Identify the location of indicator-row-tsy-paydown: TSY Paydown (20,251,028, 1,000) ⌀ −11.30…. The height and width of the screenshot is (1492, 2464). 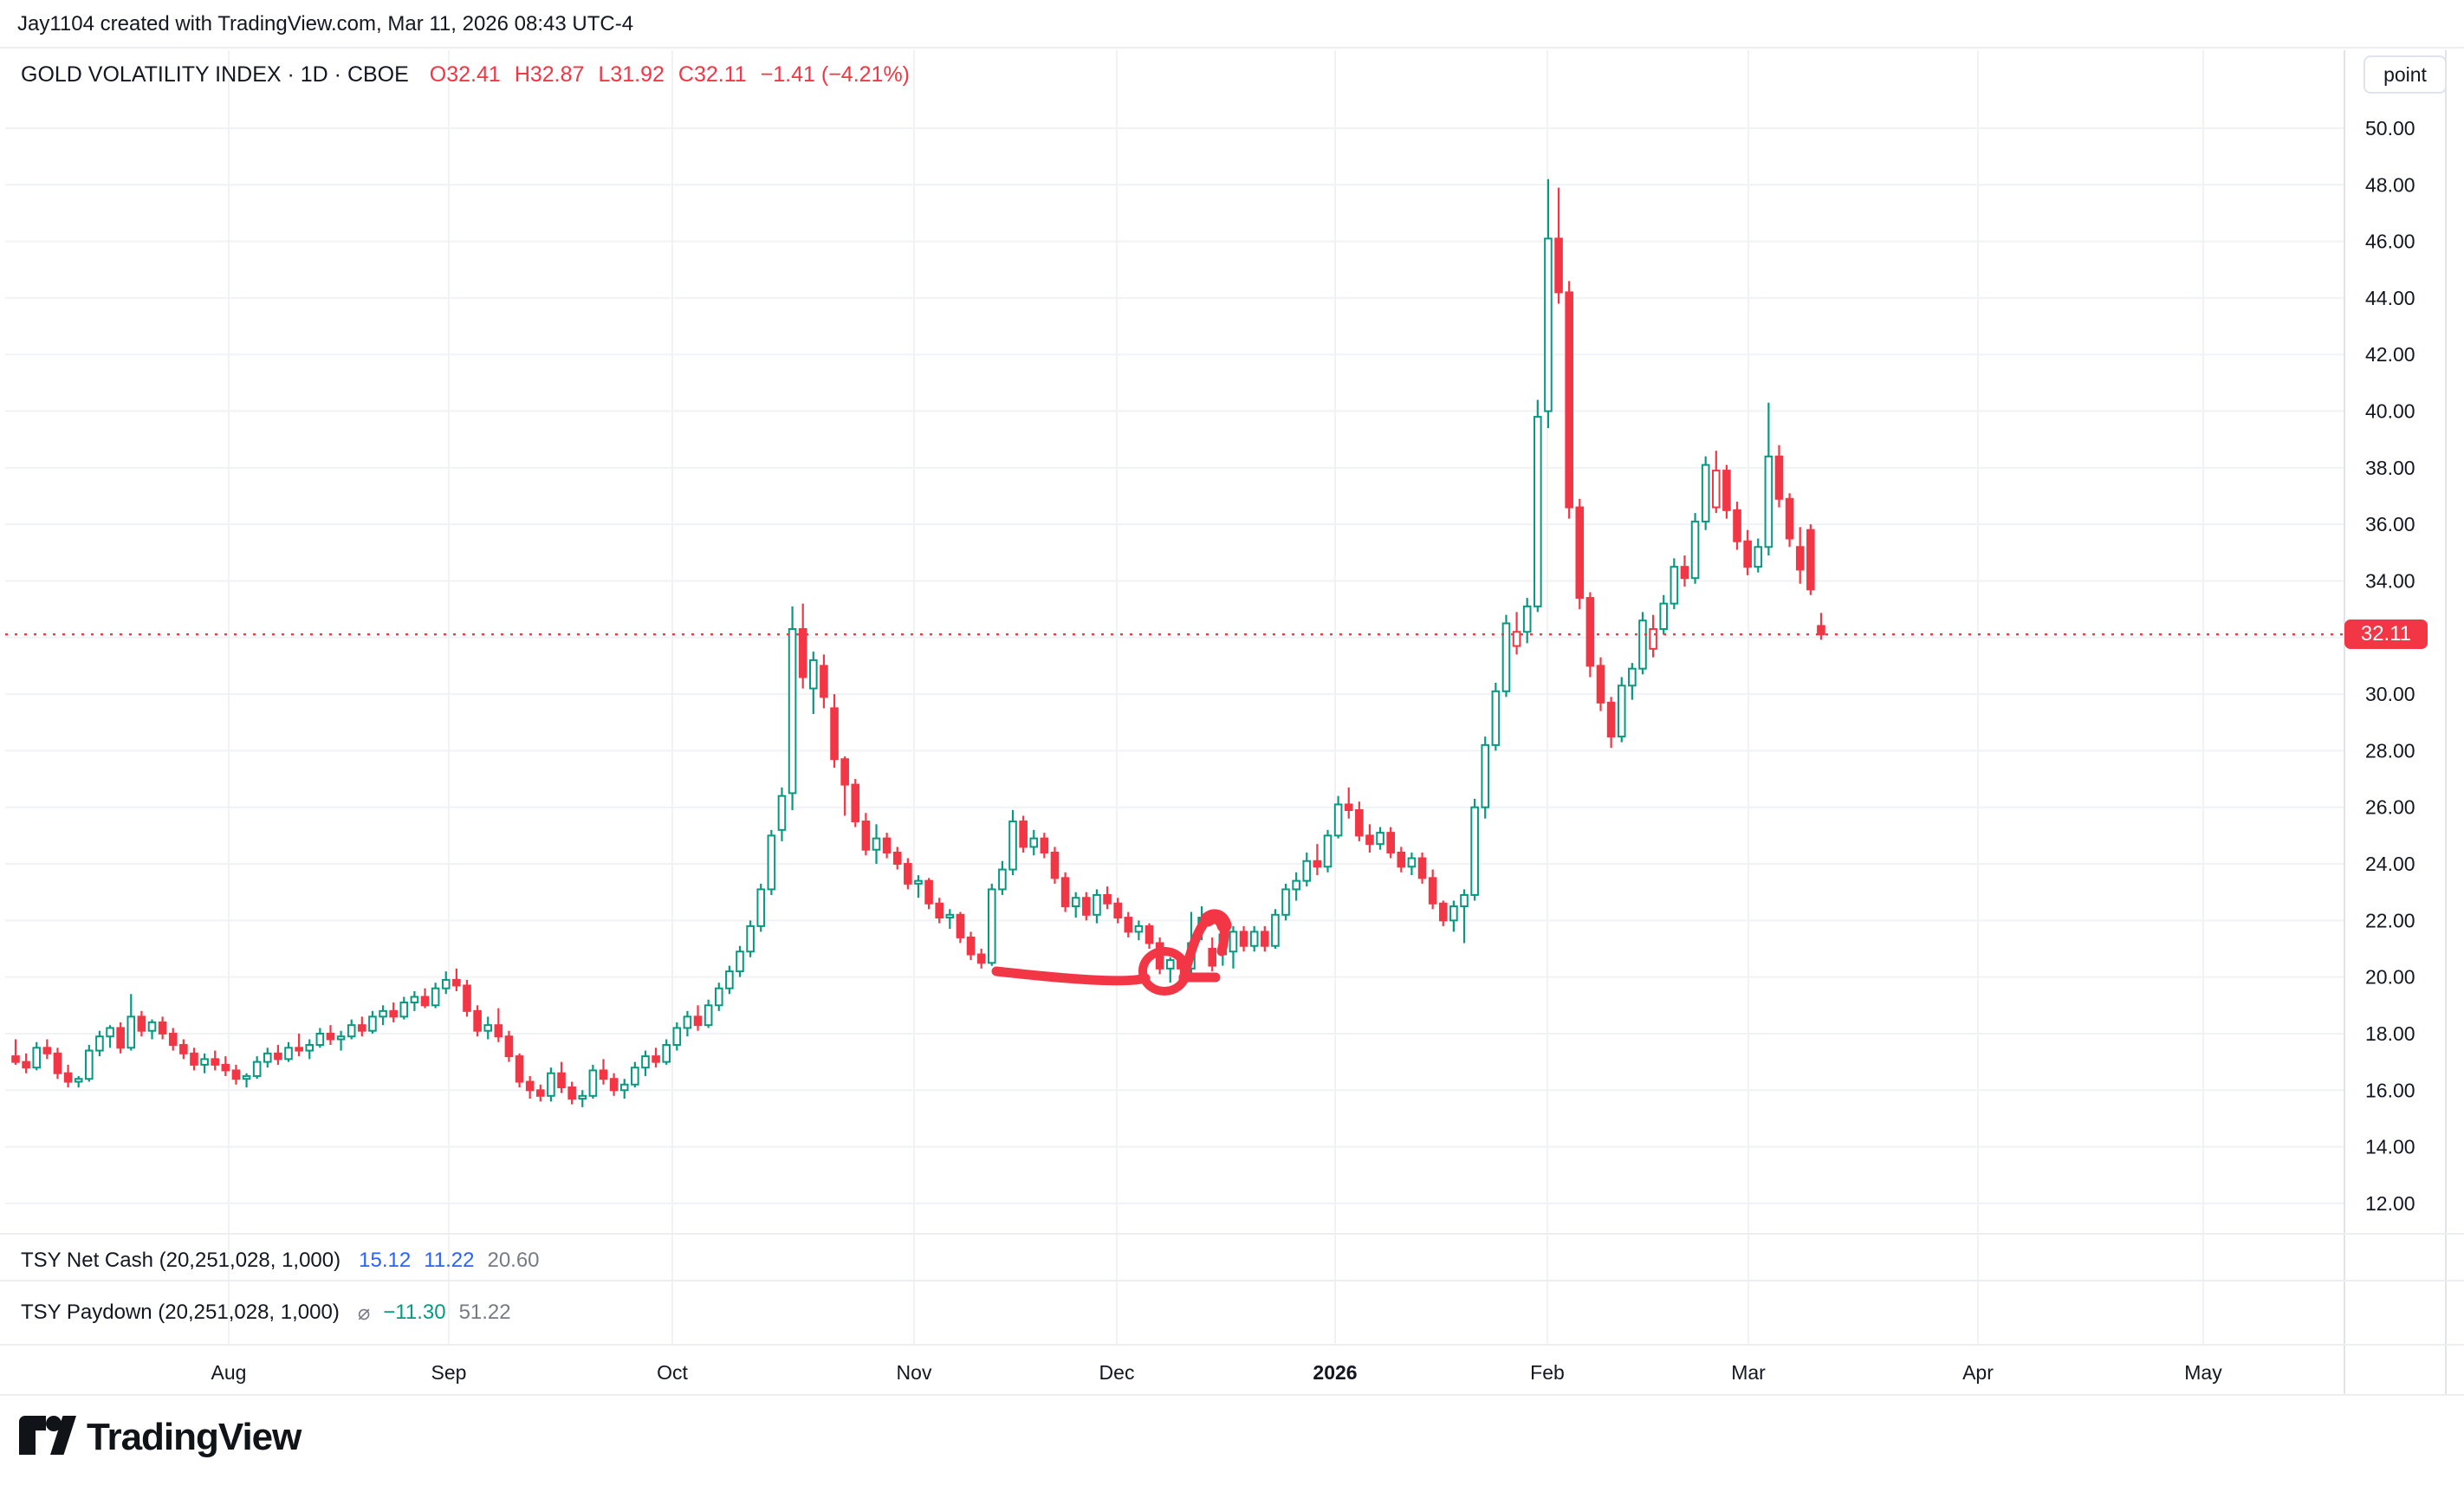
(266, 1312).